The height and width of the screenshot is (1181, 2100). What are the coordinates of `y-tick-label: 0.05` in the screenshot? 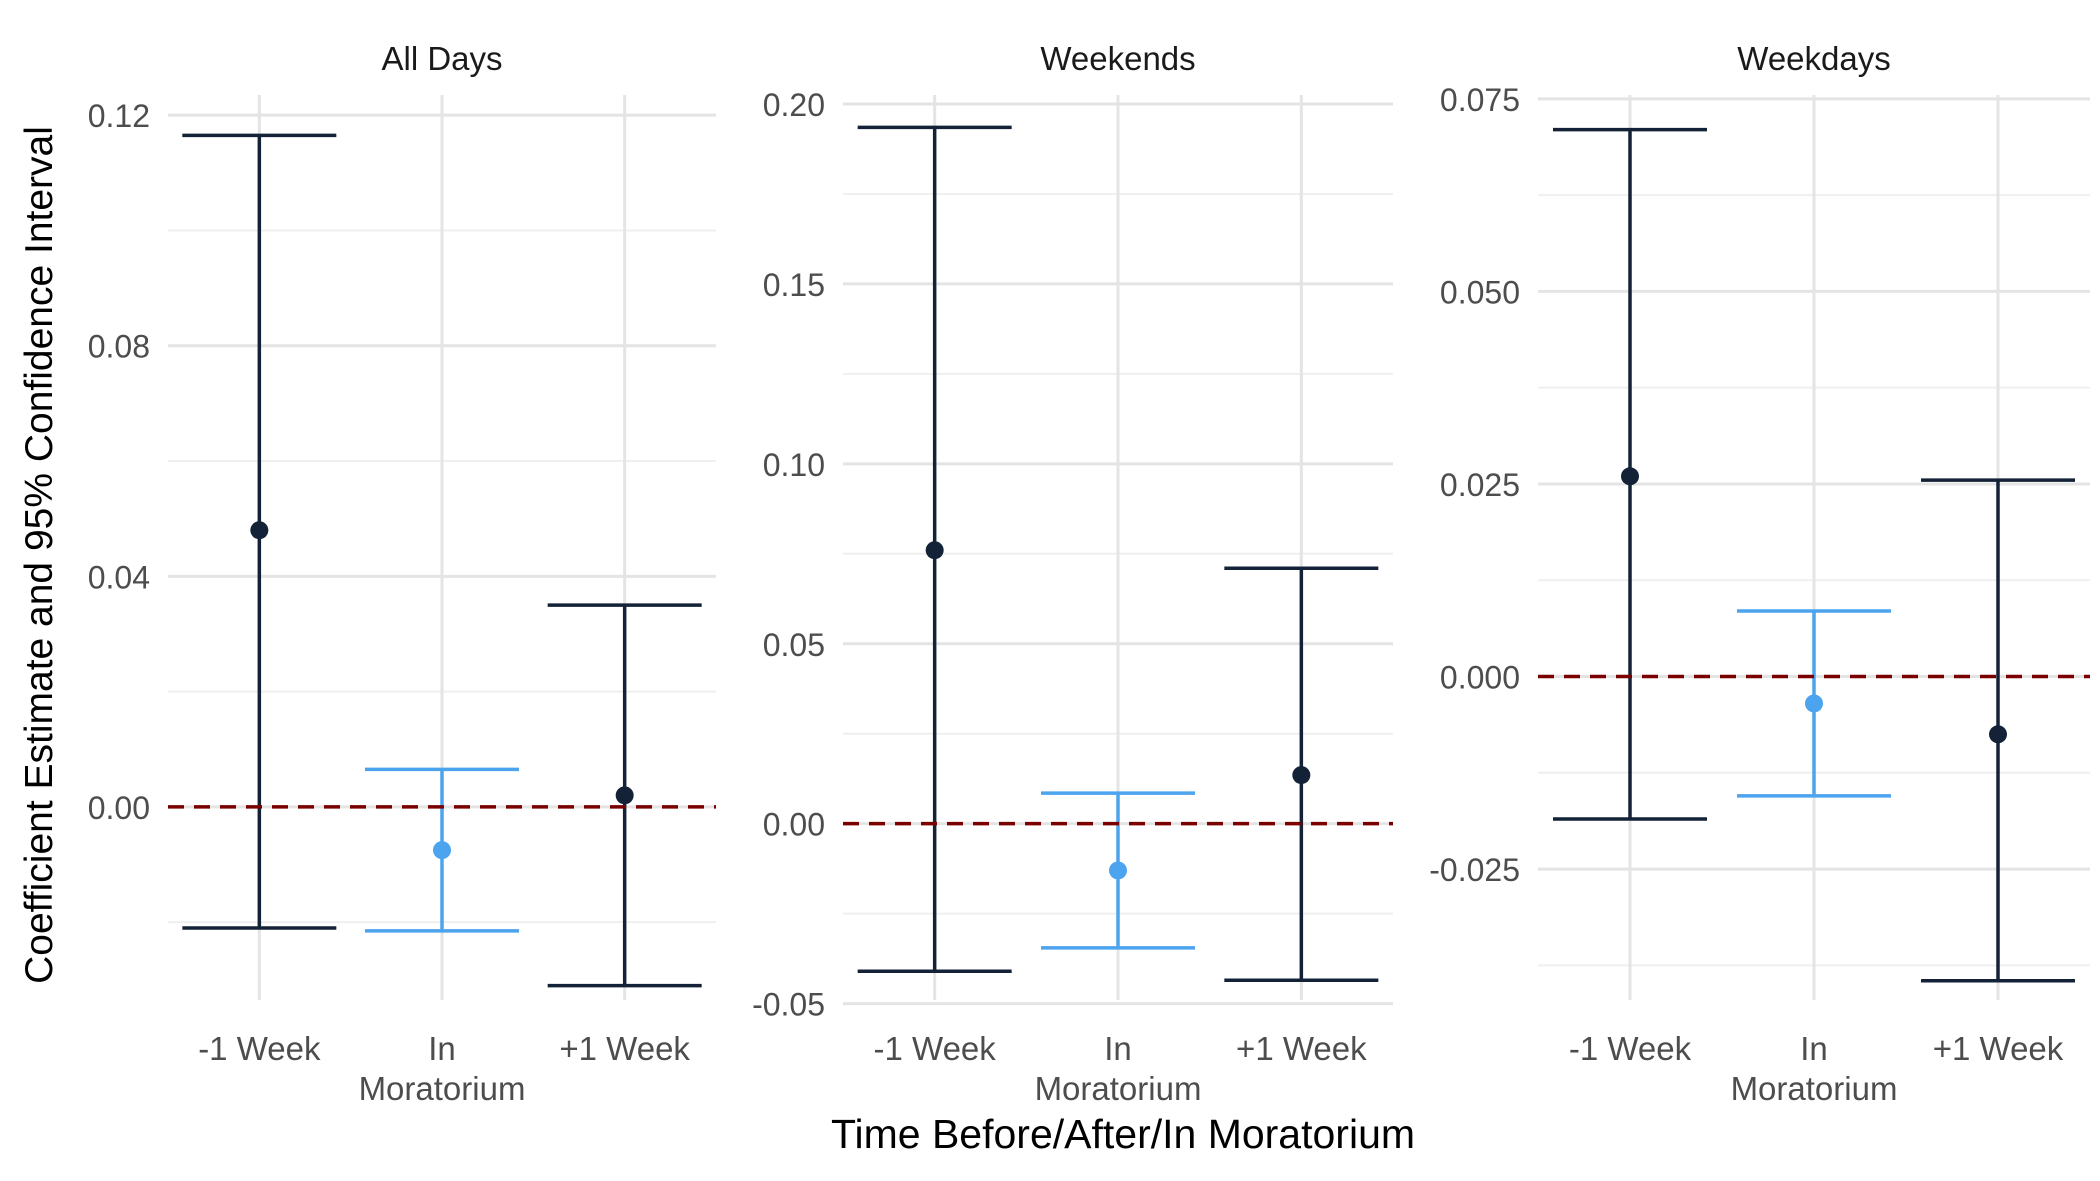 It's located at (794, 645).